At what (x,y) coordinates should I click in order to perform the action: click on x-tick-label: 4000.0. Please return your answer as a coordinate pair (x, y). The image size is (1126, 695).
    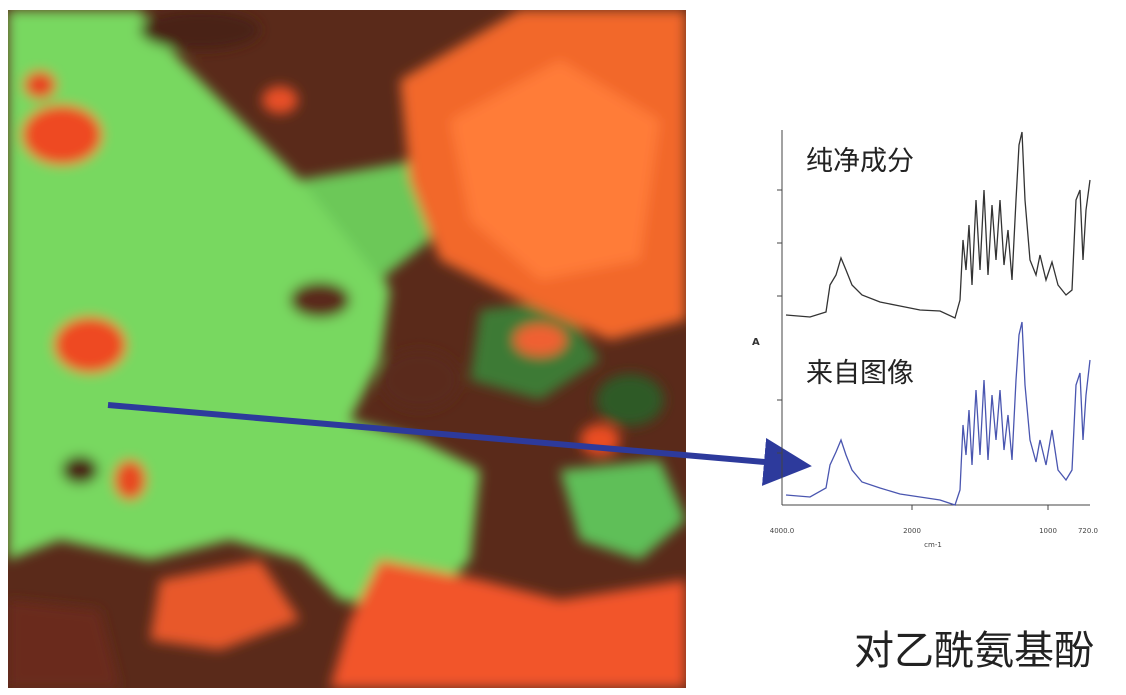
    Looking at the image, I should click on (782, 531).